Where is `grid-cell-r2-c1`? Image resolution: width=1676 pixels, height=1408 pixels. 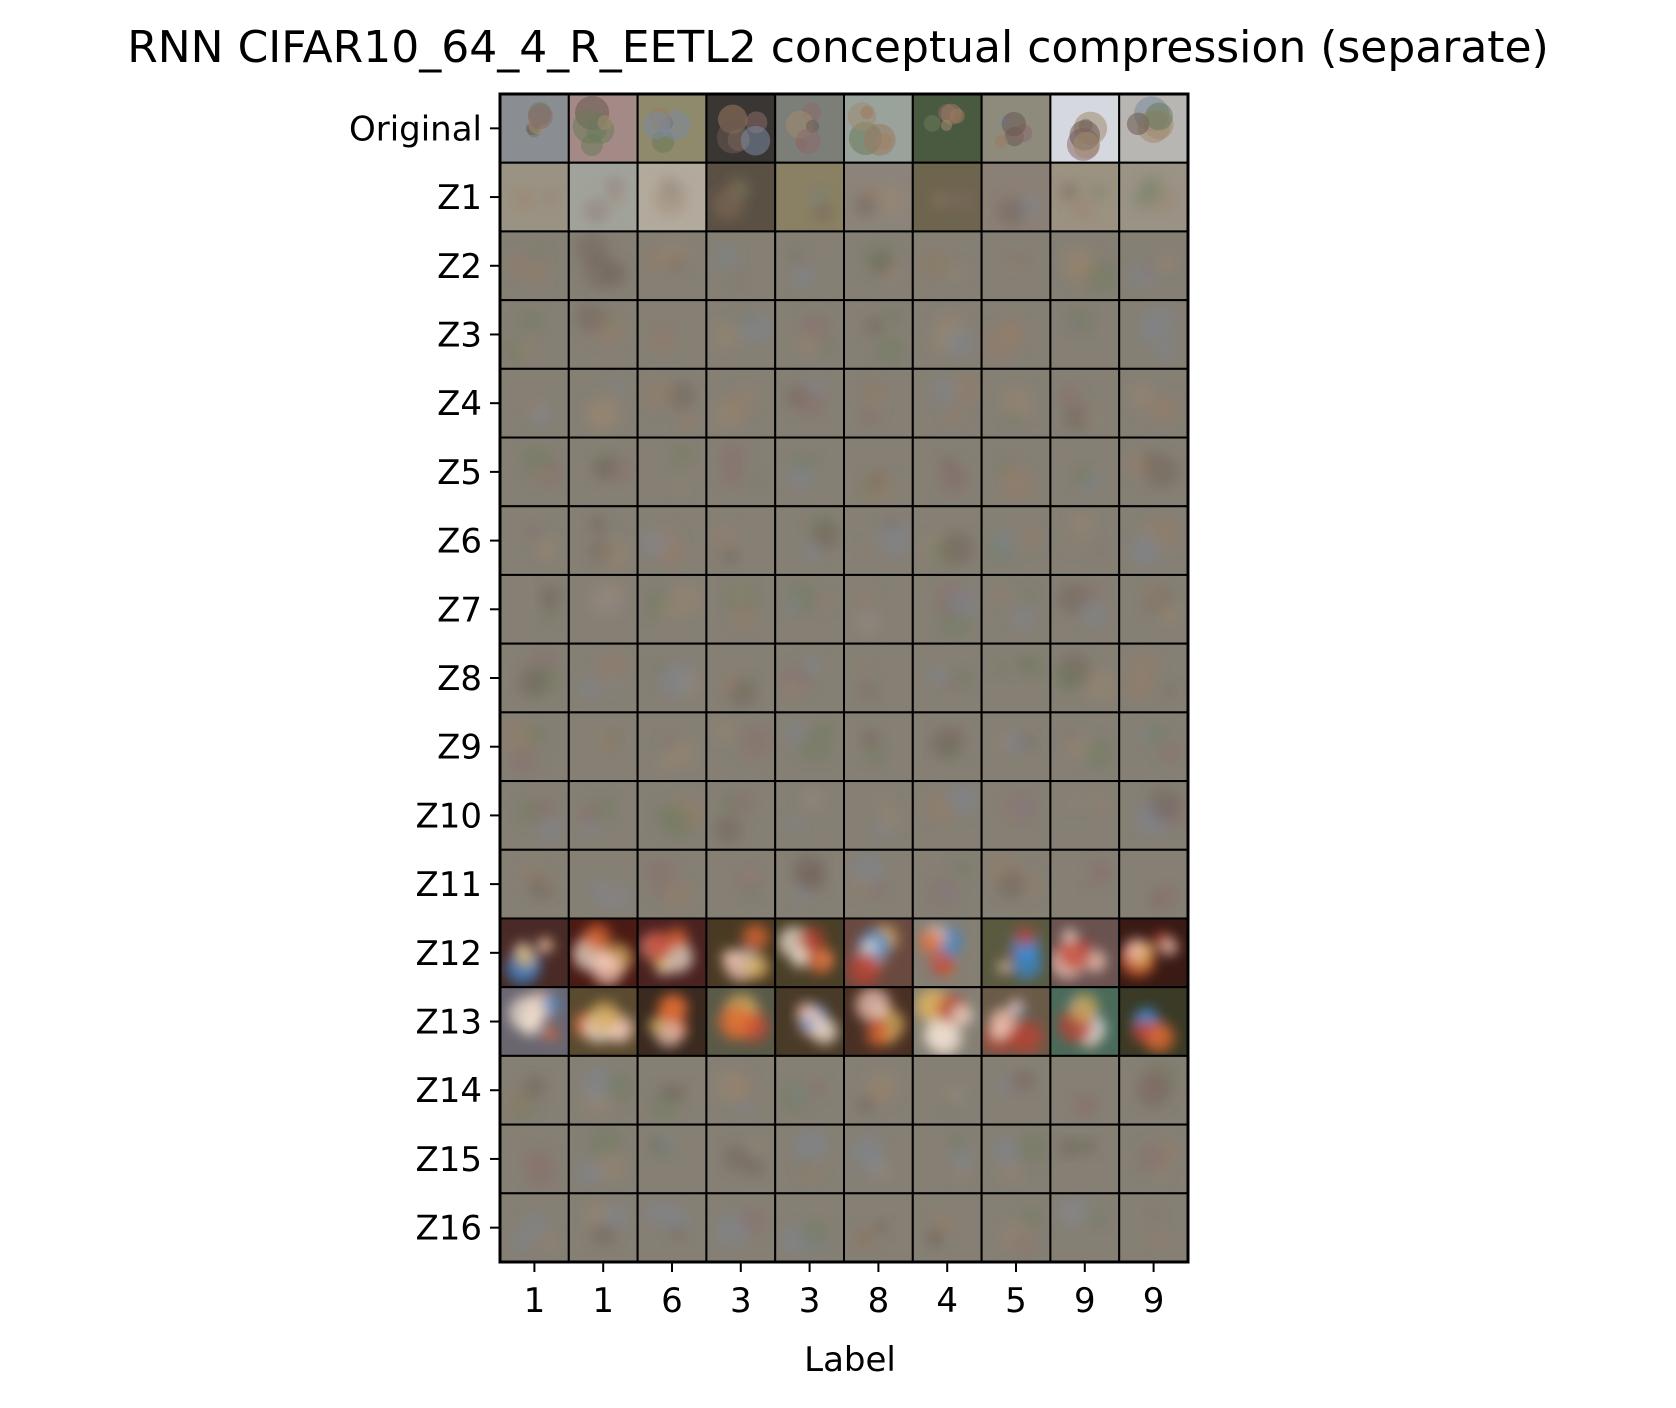 grid-cell-r2-c1 is located at coordinates (603, 266).